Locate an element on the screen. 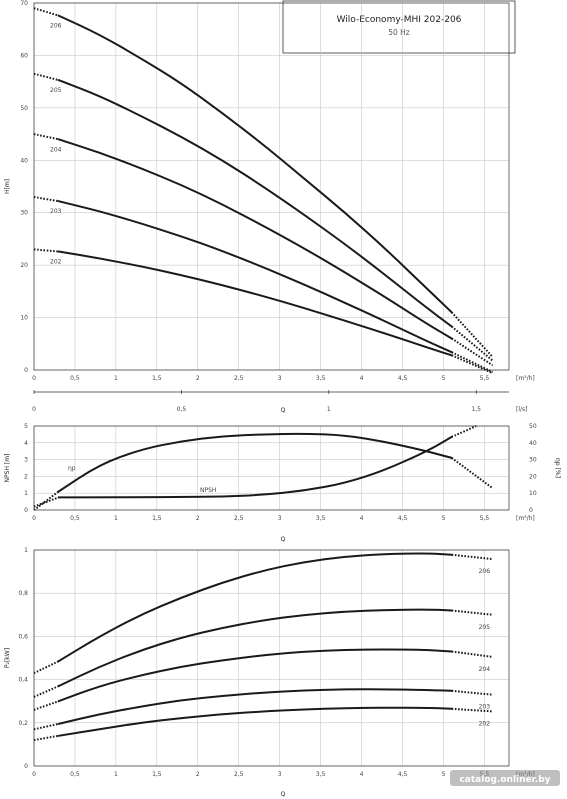 The image size is (567, 799). x2-tick-label: 0 is located at coordinates (34, 409).